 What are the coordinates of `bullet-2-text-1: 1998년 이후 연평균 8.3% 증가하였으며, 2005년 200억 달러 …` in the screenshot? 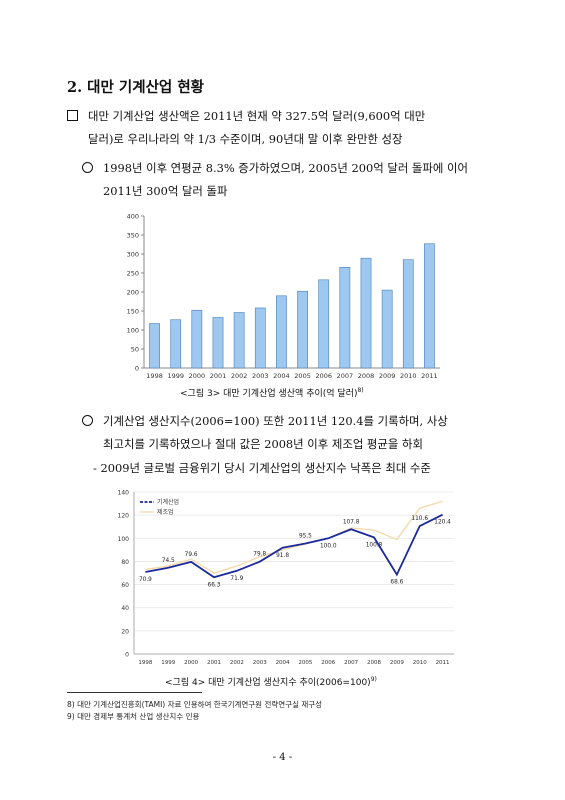 It's located at (285, 168).